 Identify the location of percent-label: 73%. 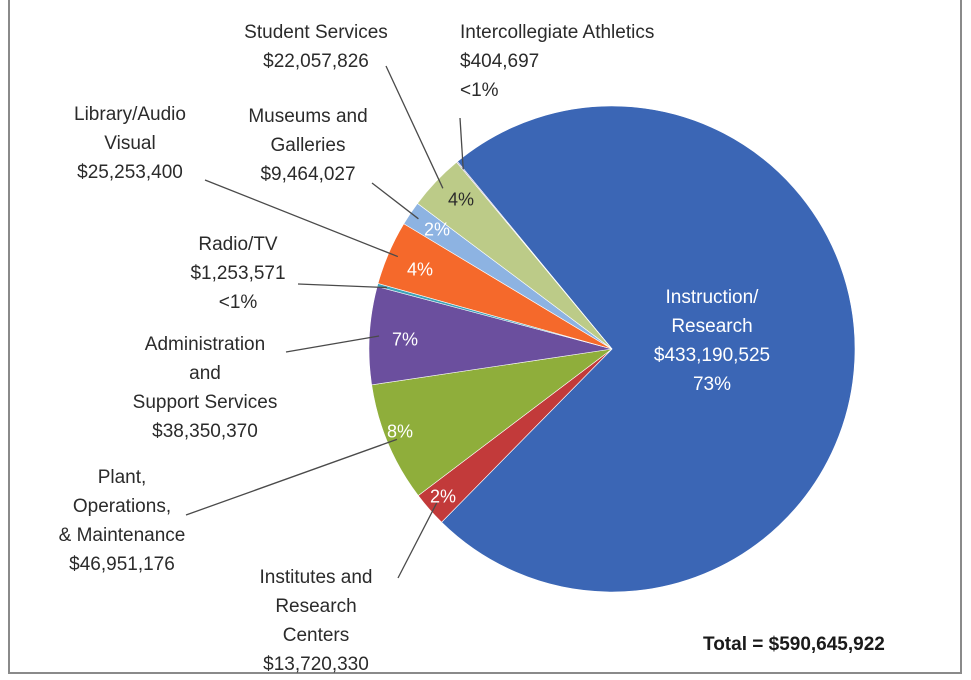
(712, 384).